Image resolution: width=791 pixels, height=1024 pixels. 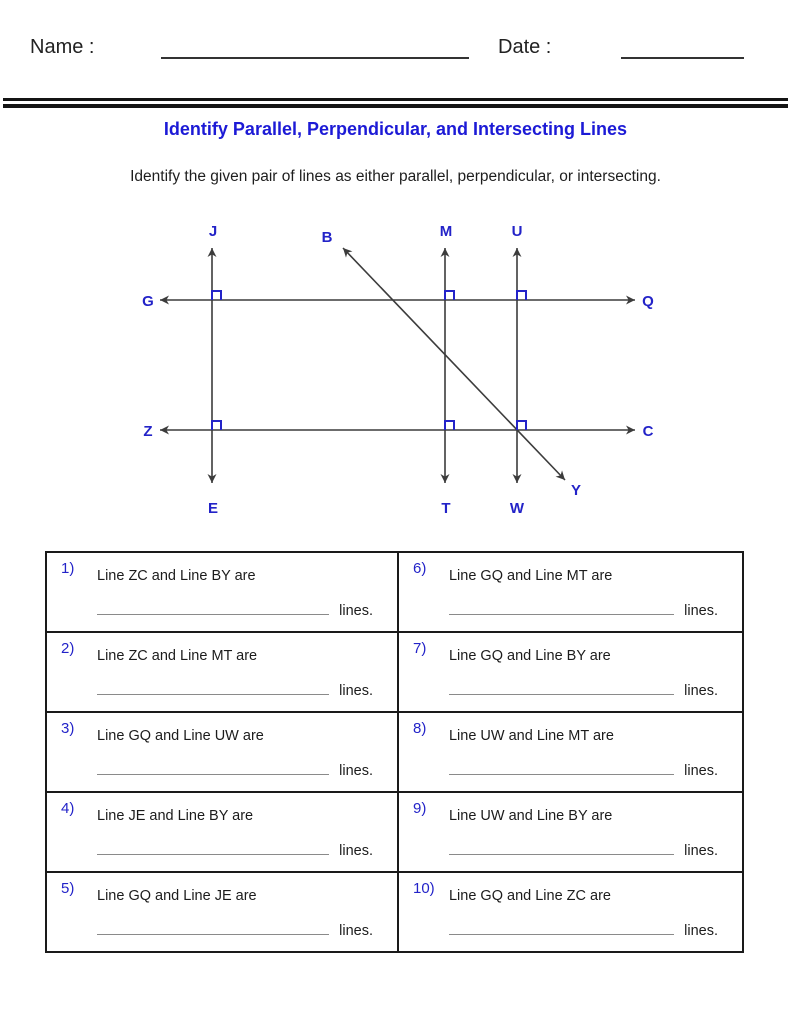 I want to click on question-number: 2), so click(x=68, y=648).